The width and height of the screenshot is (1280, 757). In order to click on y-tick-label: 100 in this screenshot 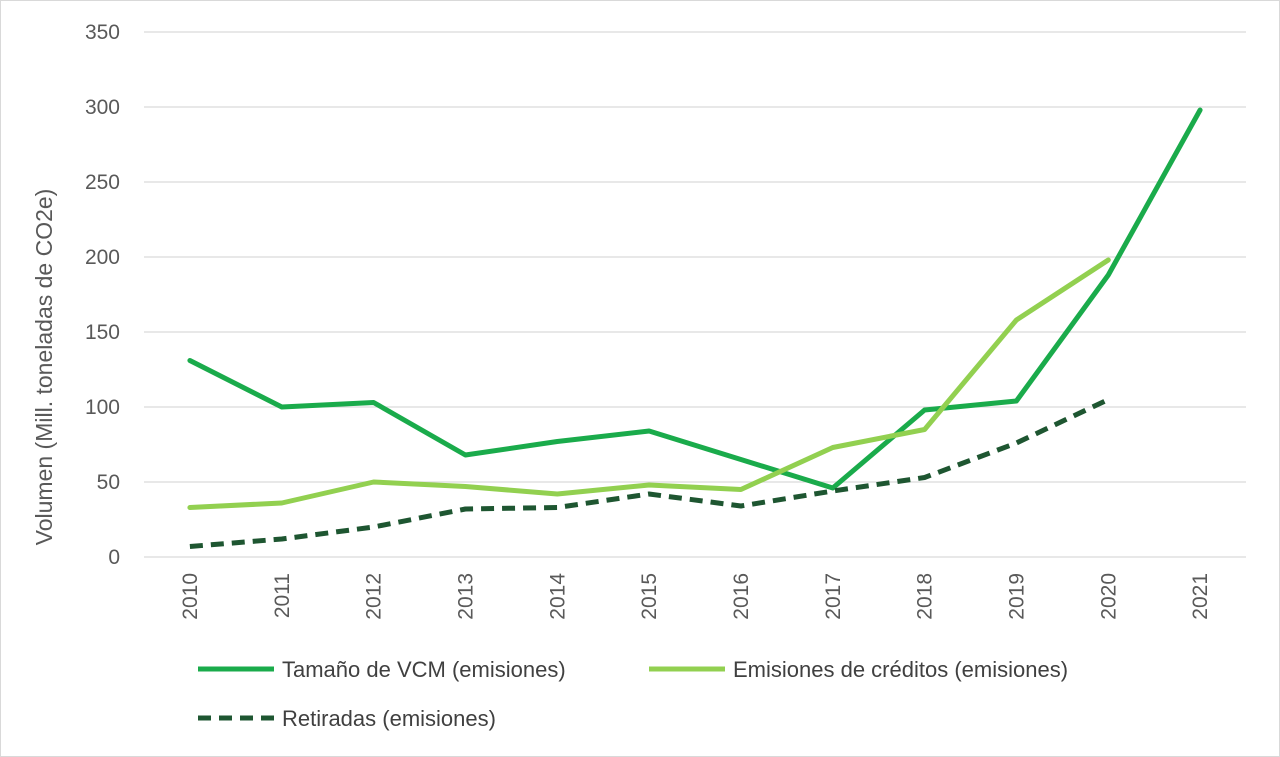, I will do `click(102, 407)`.